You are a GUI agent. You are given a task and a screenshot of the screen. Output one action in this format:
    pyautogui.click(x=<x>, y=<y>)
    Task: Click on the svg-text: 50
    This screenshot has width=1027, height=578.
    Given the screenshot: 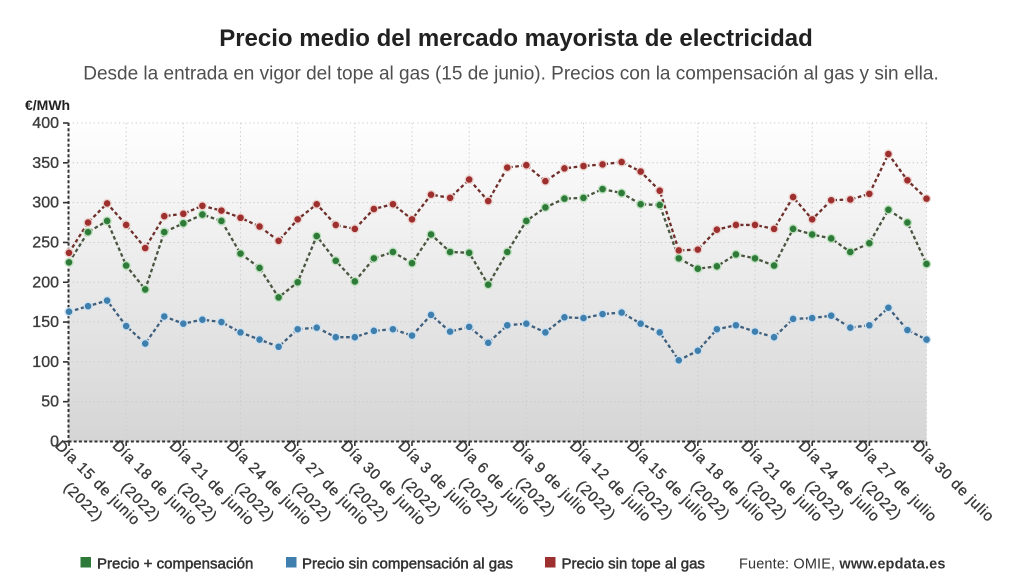 What is the action you would take?
    pyautogui.click(x=50, y=402)
    